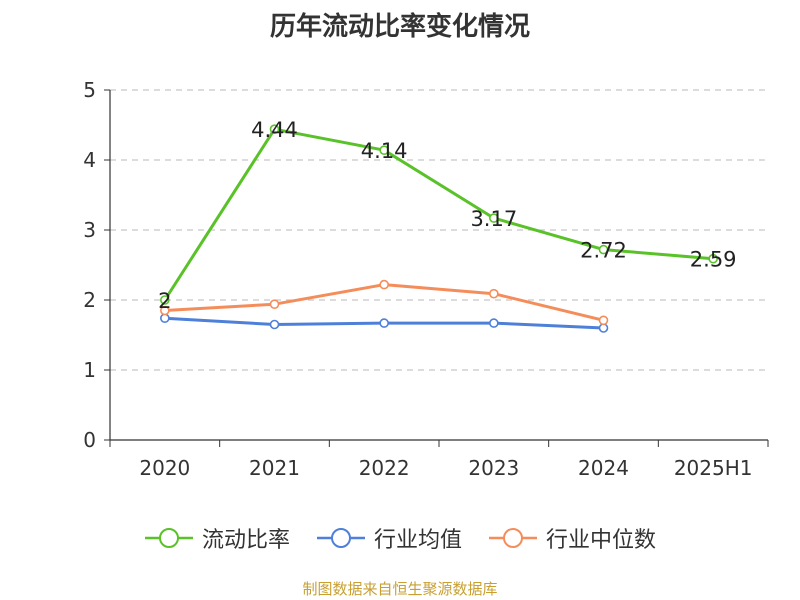  Describe the element at coordinates (245, 540) in the screenshot. I see `legend-label: 流动比率` at that location.